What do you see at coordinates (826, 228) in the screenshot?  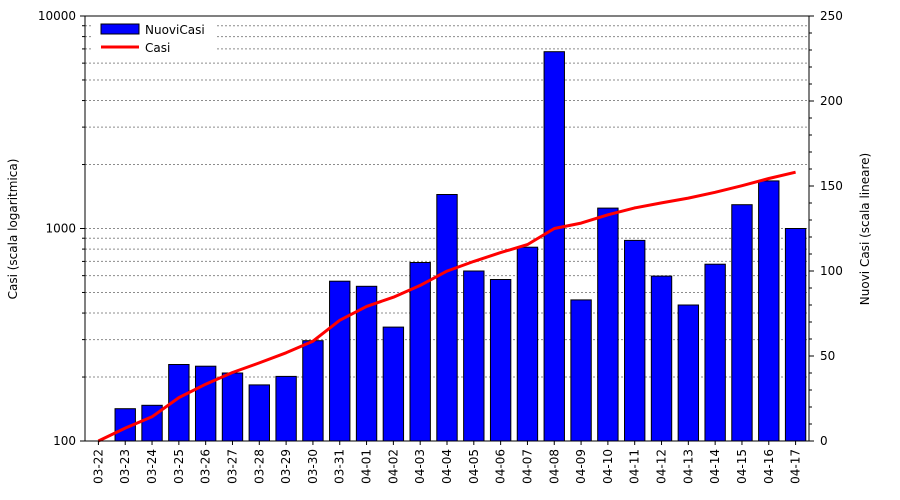 I see `right-axis-ticks: 0 50 100 150 200 250` at bounding box center [826, 228].